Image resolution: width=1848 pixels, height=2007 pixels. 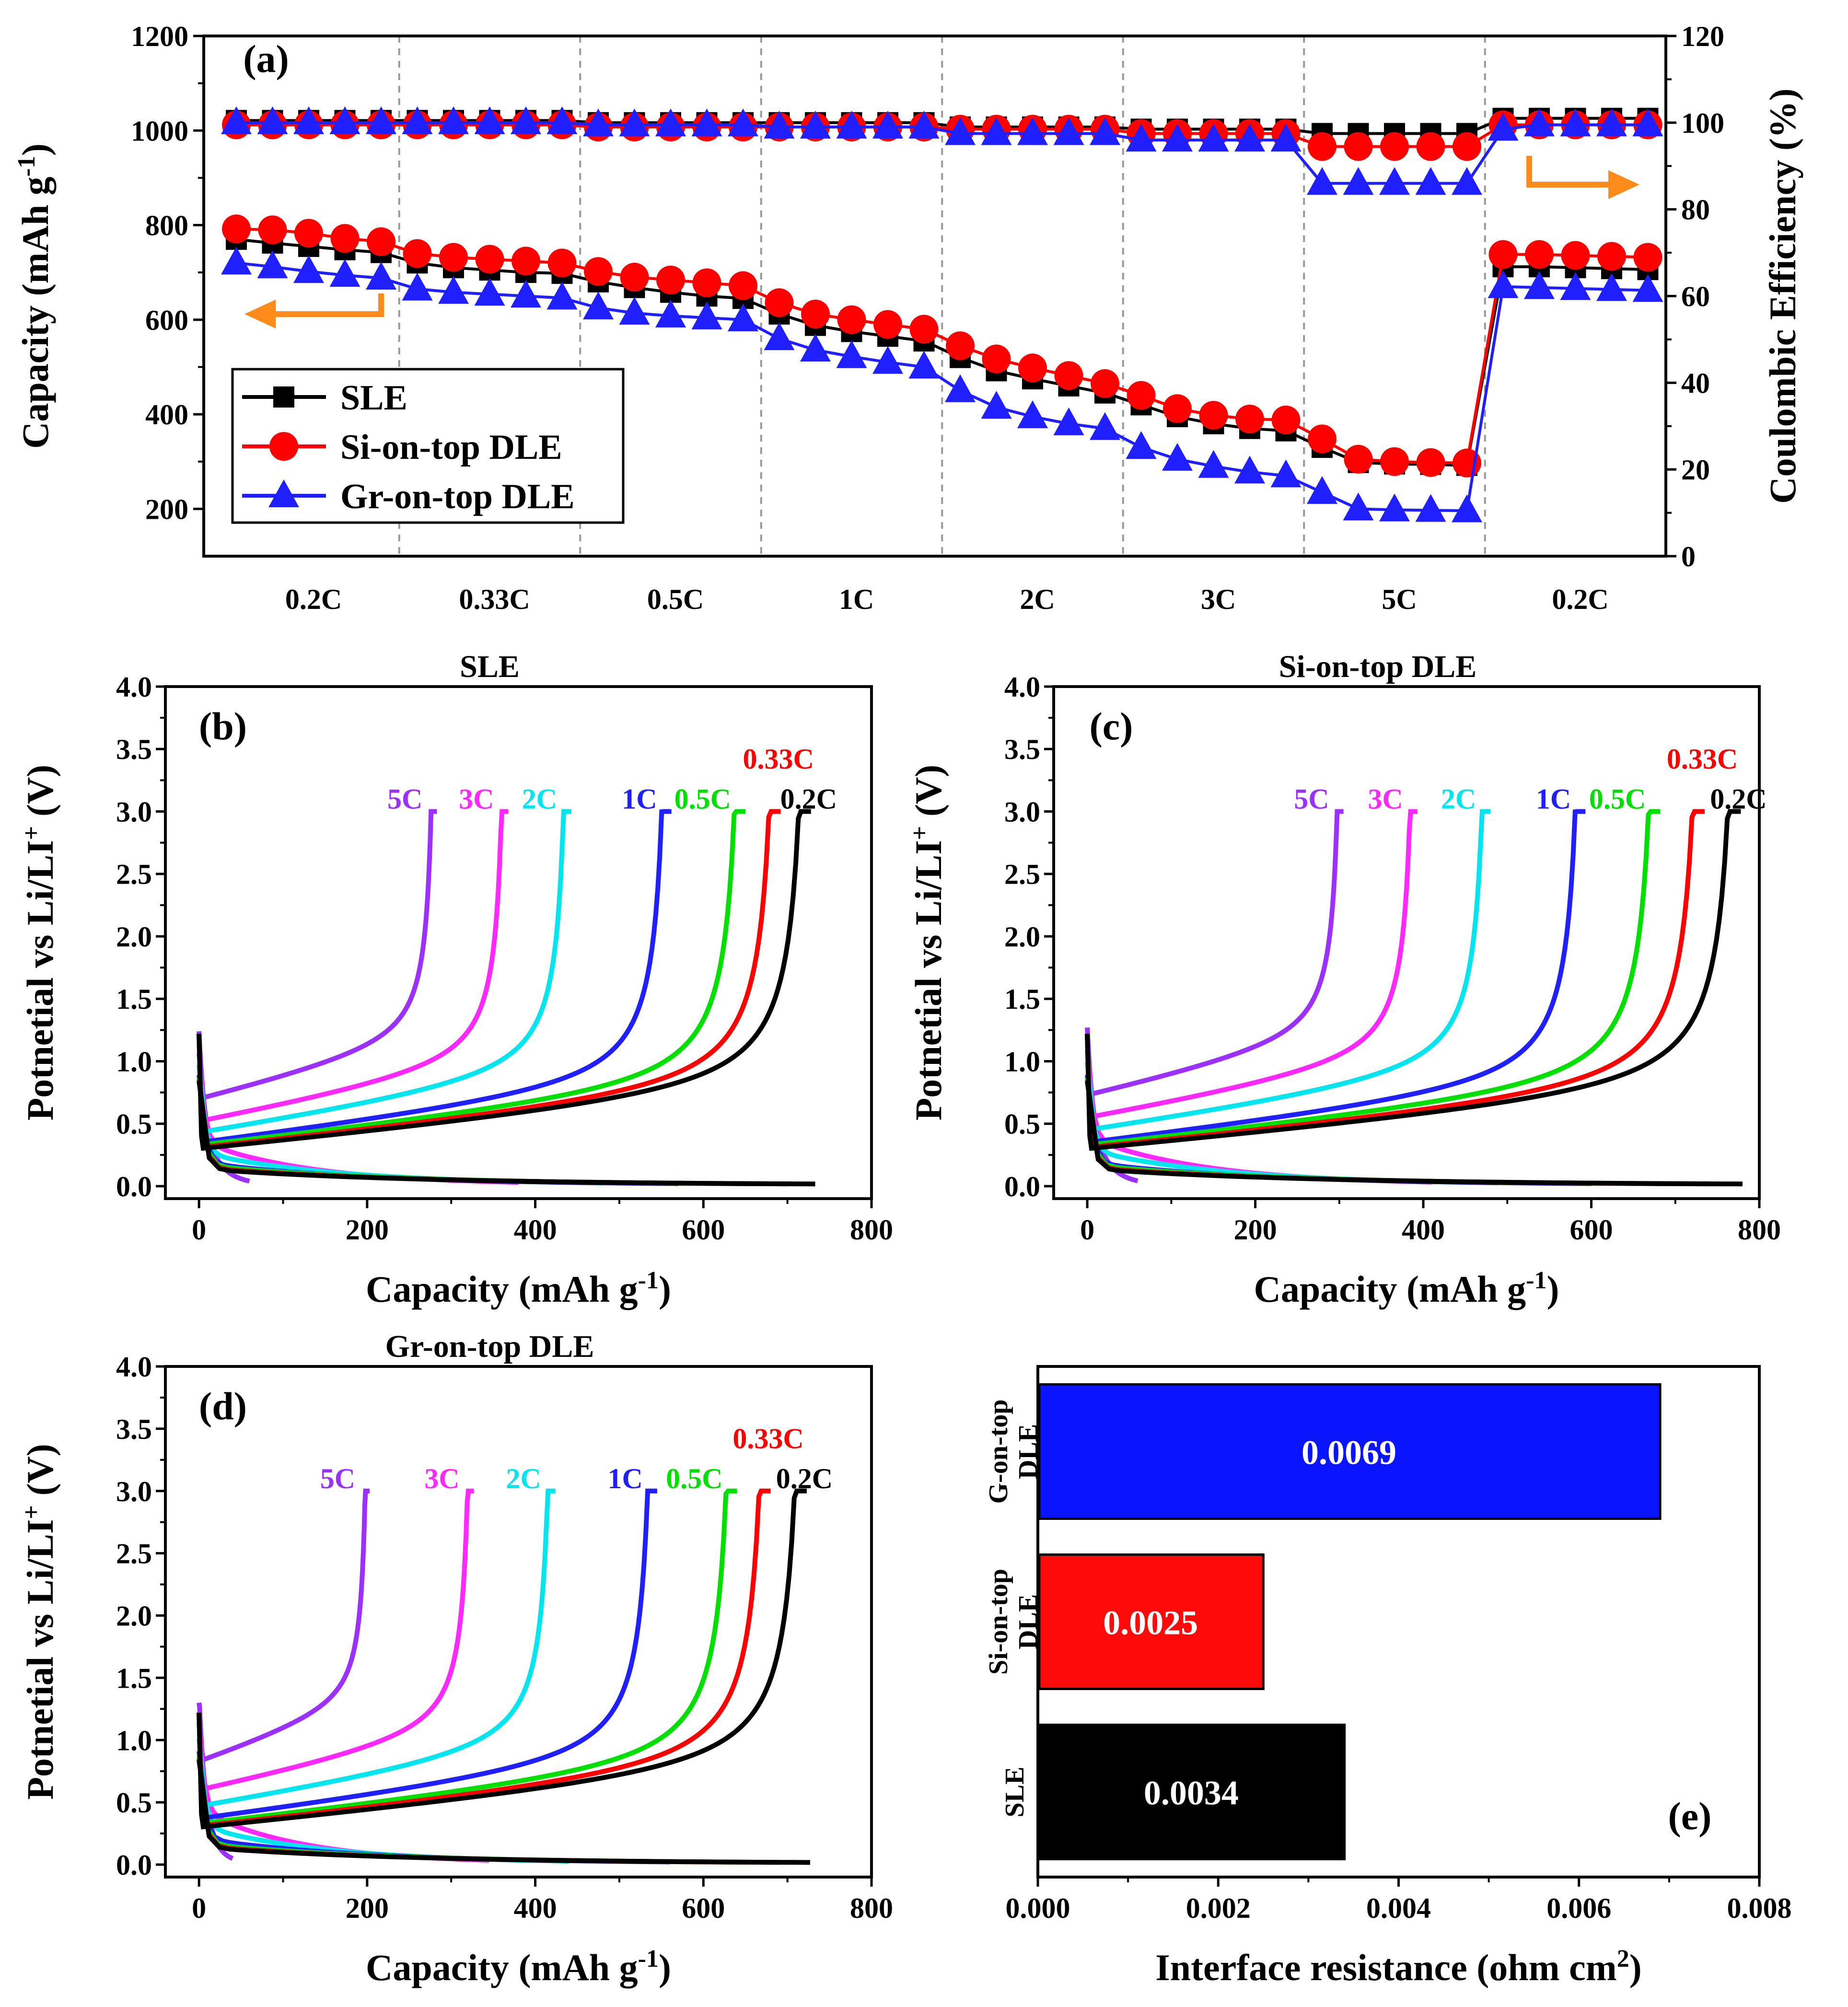 What do you see at coordinates (374, 398) in the screenshot?
I see `legend-label: SLE` at bounding box center [374, 398].